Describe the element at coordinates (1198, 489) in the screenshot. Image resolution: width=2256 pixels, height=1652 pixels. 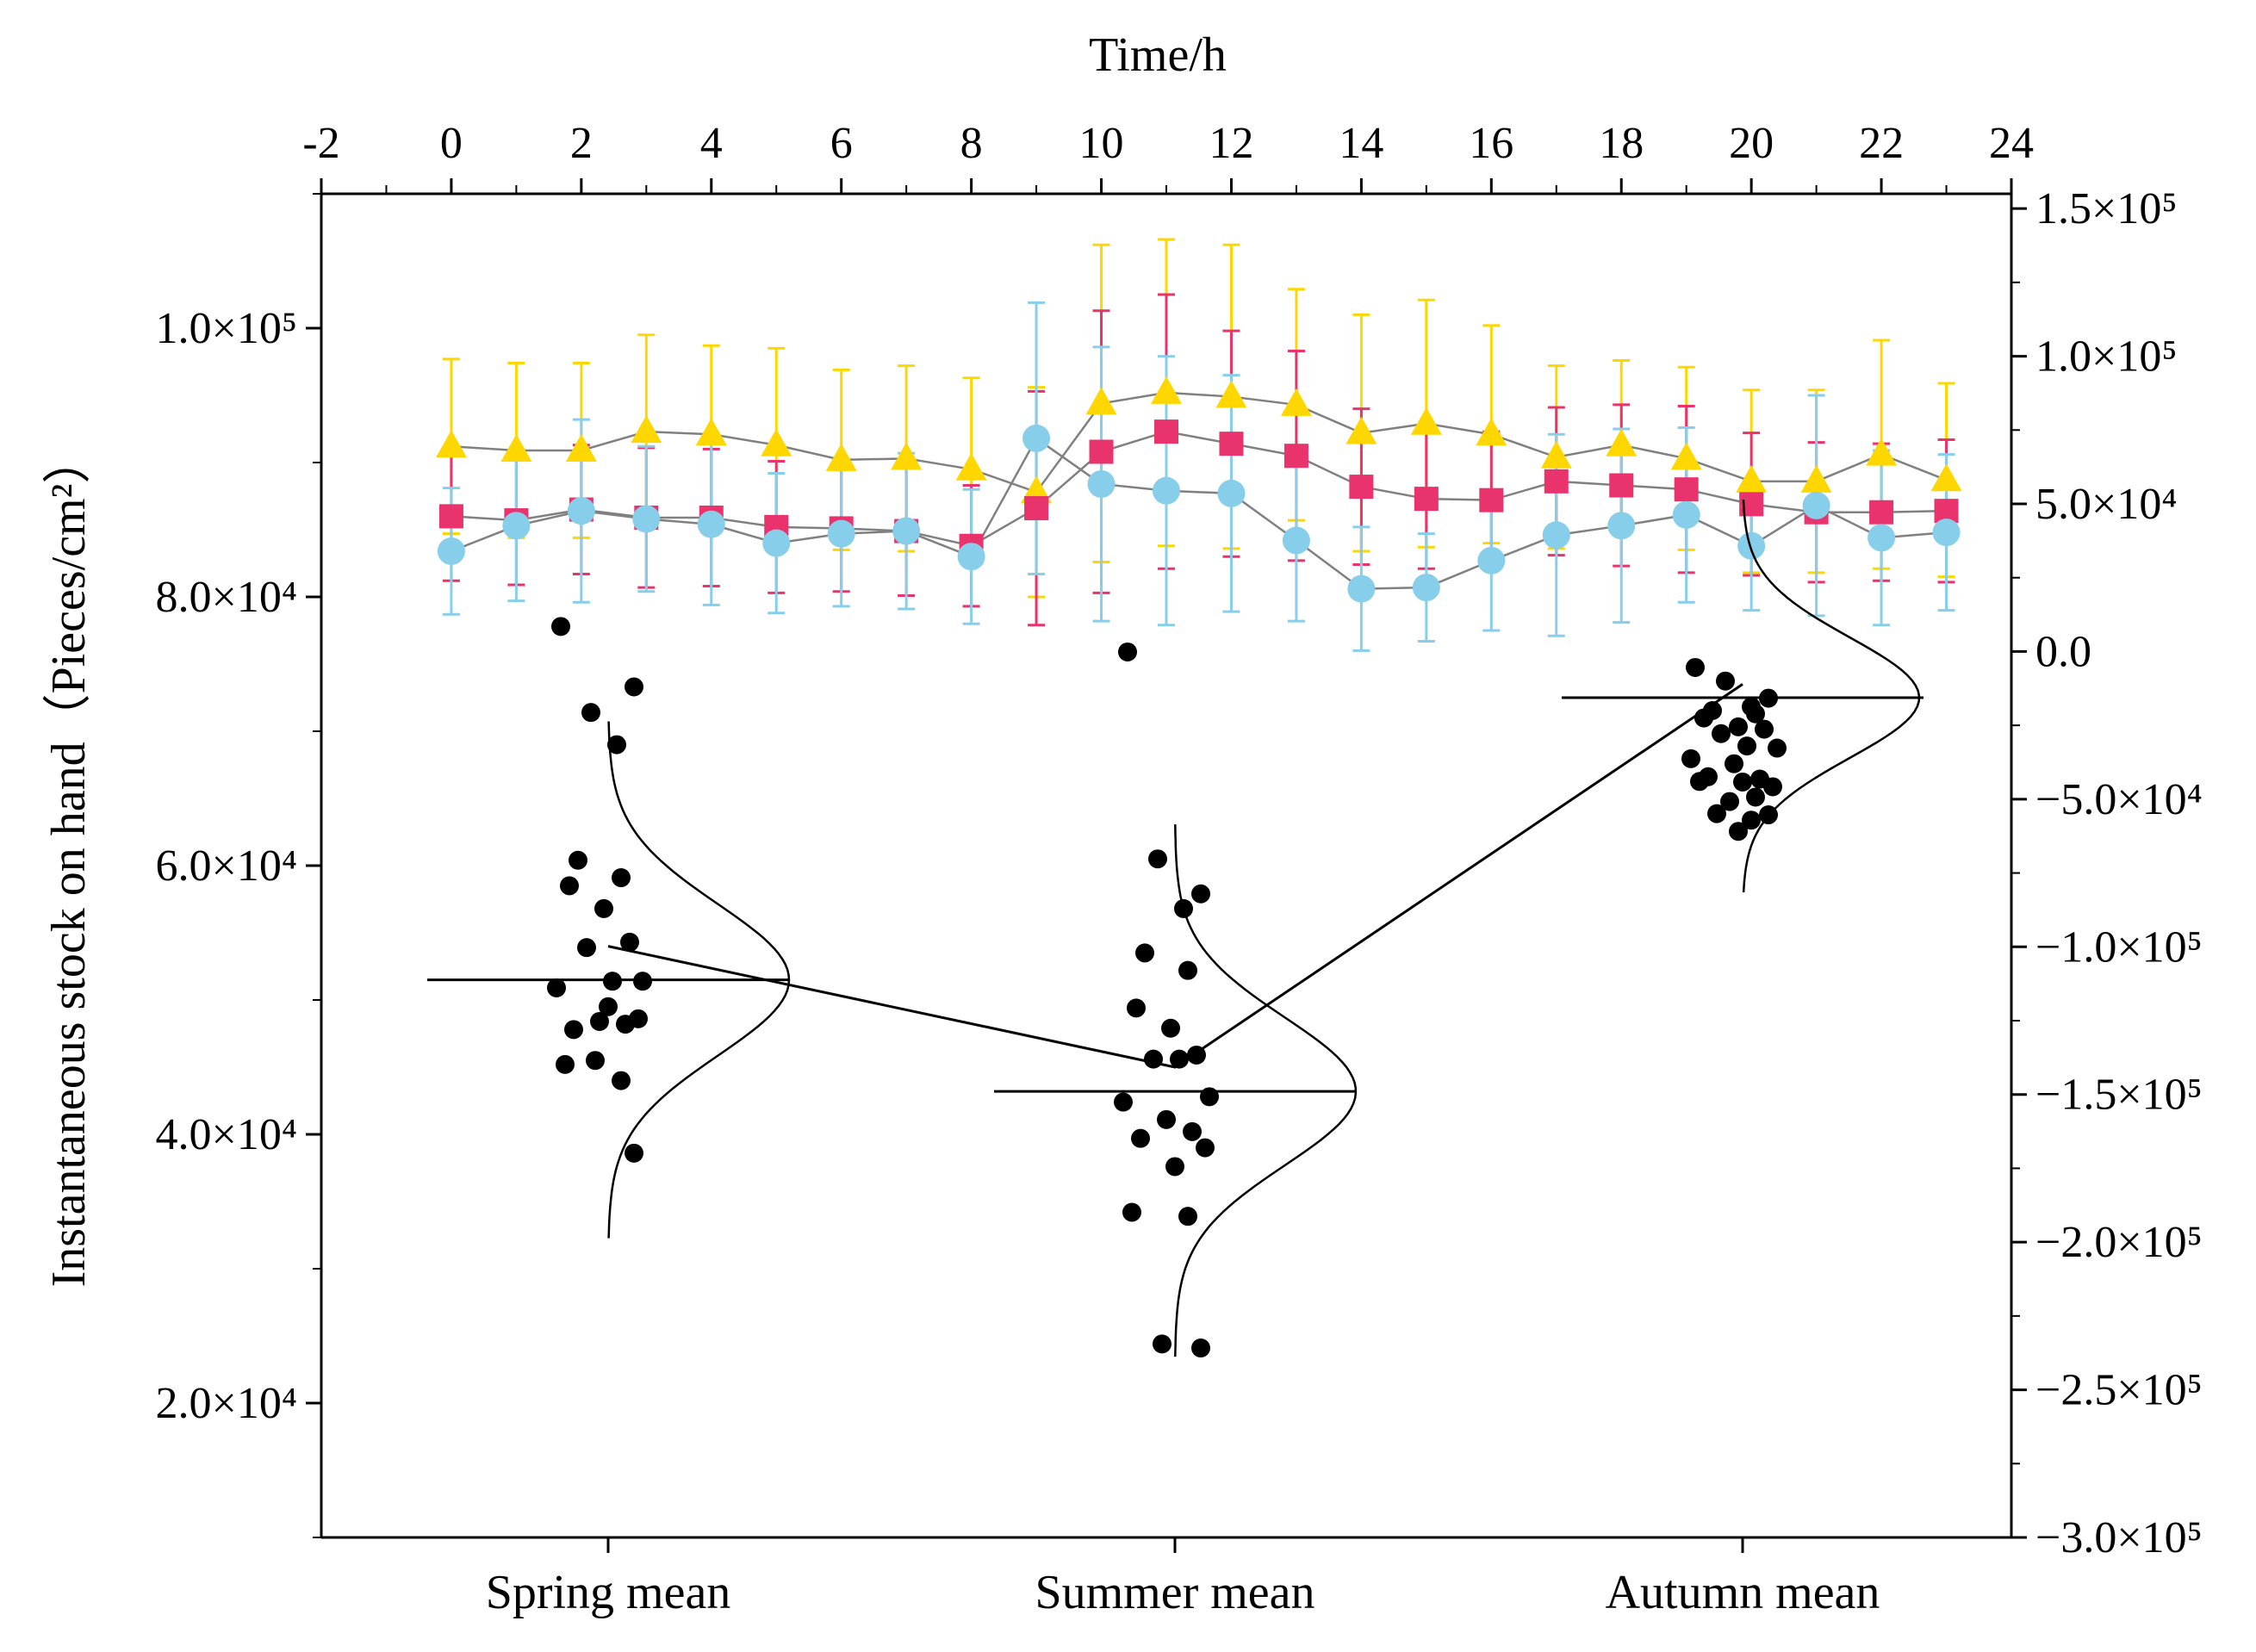
I see `series-markers` at that location.